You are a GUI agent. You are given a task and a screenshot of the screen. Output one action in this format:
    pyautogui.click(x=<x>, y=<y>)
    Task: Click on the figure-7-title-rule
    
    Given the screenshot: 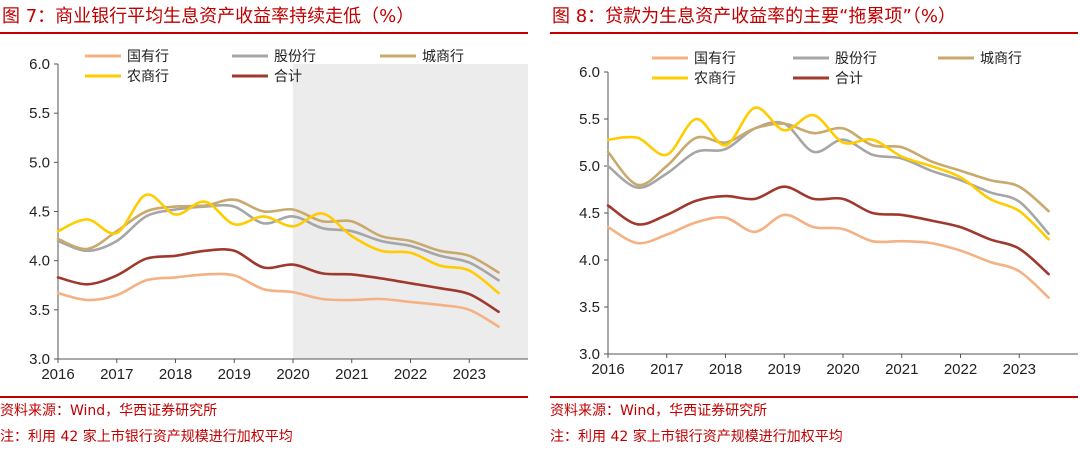 What is the action you would take?
    pyautogui.click(x=264, y=33)
    